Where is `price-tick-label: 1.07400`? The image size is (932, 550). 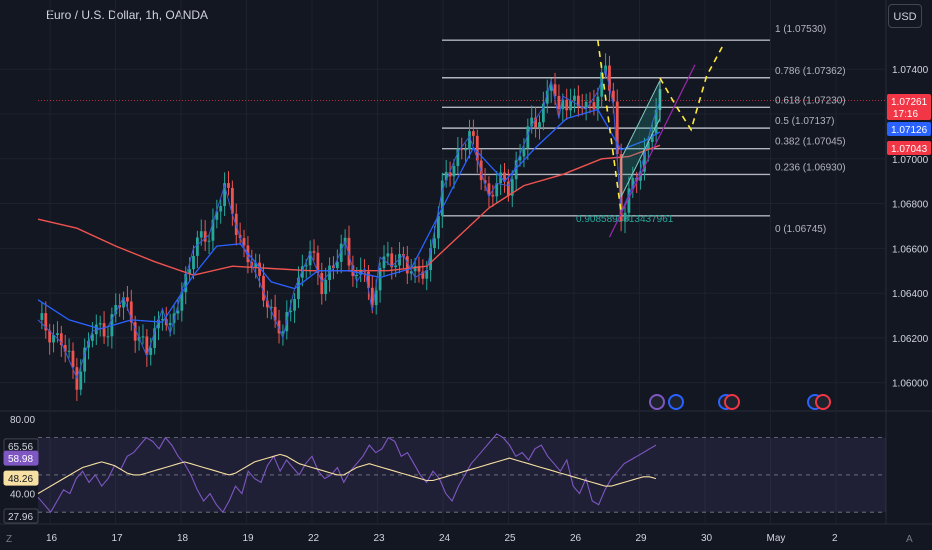 price-tick-label: 1.07400 is located at coordinates (910, 70).